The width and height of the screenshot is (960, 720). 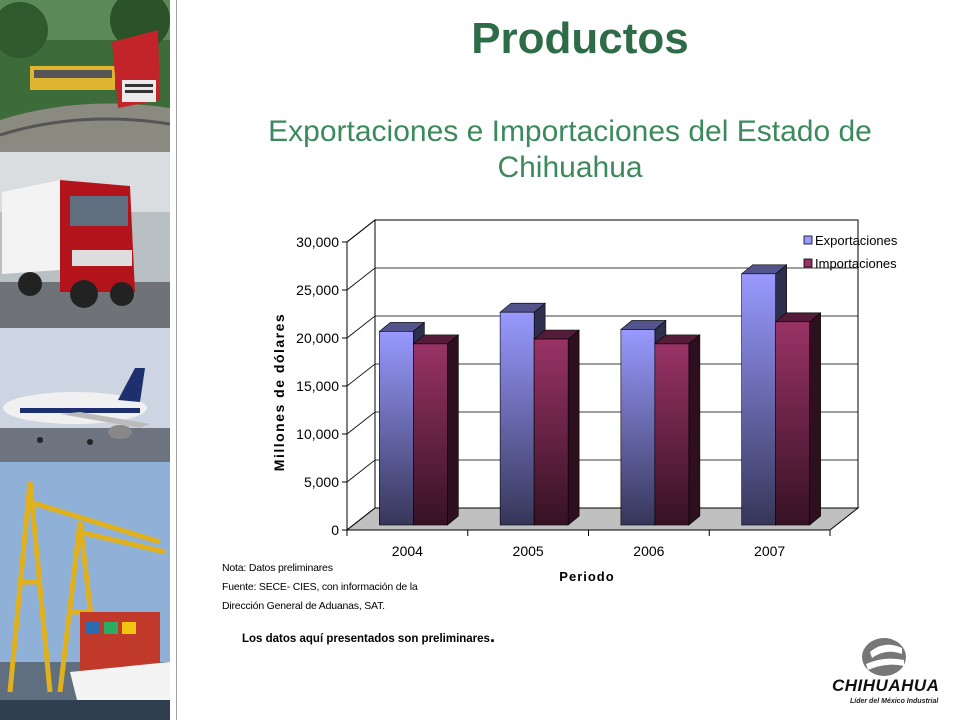 What do you see at coordinates (85, 76) in the screenshot?
I see `train-photo` at bounding box center [85, 76].